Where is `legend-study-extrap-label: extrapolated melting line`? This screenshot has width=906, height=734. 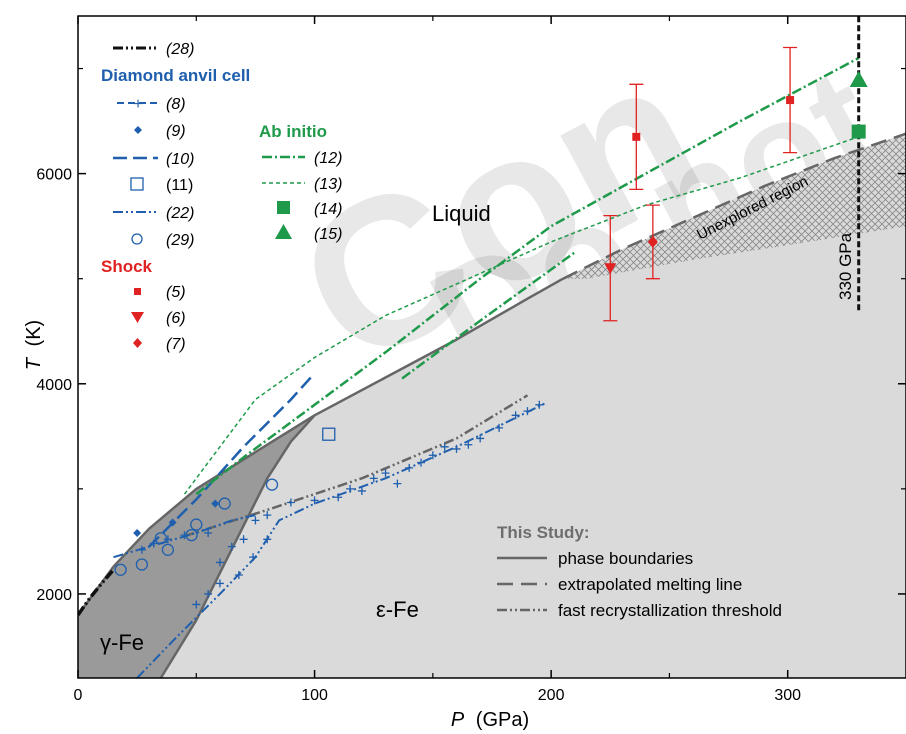
legend-study-extrap-label: extrapolated melting line is located at coordinates (650, 584).